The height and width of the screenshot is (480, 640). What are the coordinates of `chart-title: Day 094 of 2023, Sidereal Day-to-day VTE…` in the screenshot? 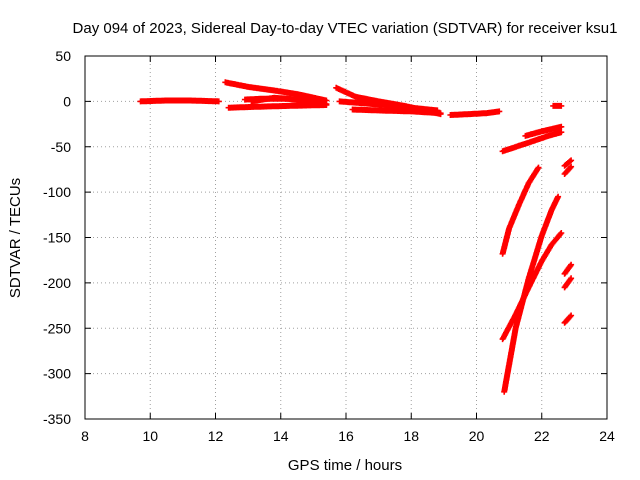 It's located at (345, 28).